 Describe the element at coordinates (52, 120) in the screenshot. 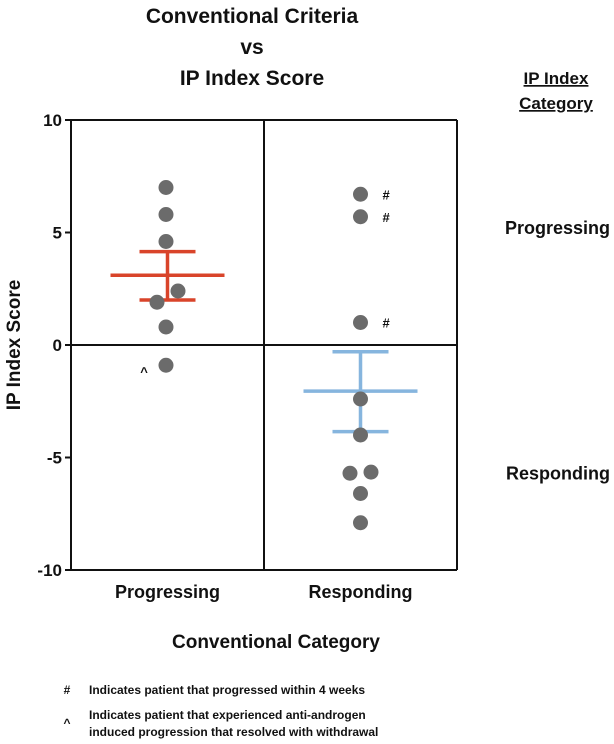

I see `y-tick-label: 10` at that location.